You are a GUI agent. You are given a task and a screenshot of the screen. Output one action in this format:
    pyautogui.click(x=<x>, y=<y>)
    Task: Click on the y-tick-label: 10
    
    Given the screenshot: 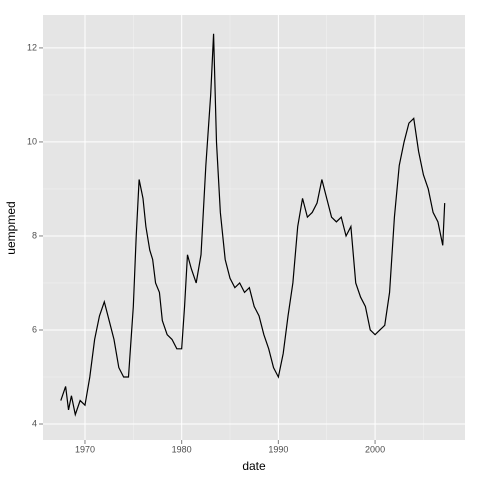 What is the action you would take?
    pyautogui.click(x=32, y=141)
    